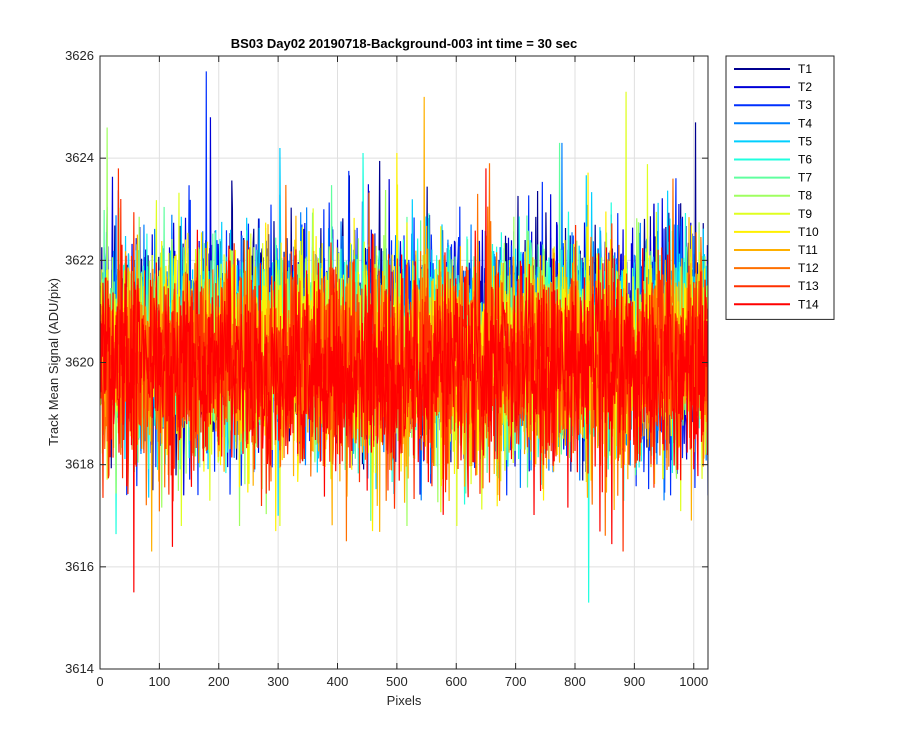 Image resolution: width=900 pixels, height=755 pixels. Describe the element at coordinates (219, 681) in the screenshot. I see `x-tick-label: 200` at that location.